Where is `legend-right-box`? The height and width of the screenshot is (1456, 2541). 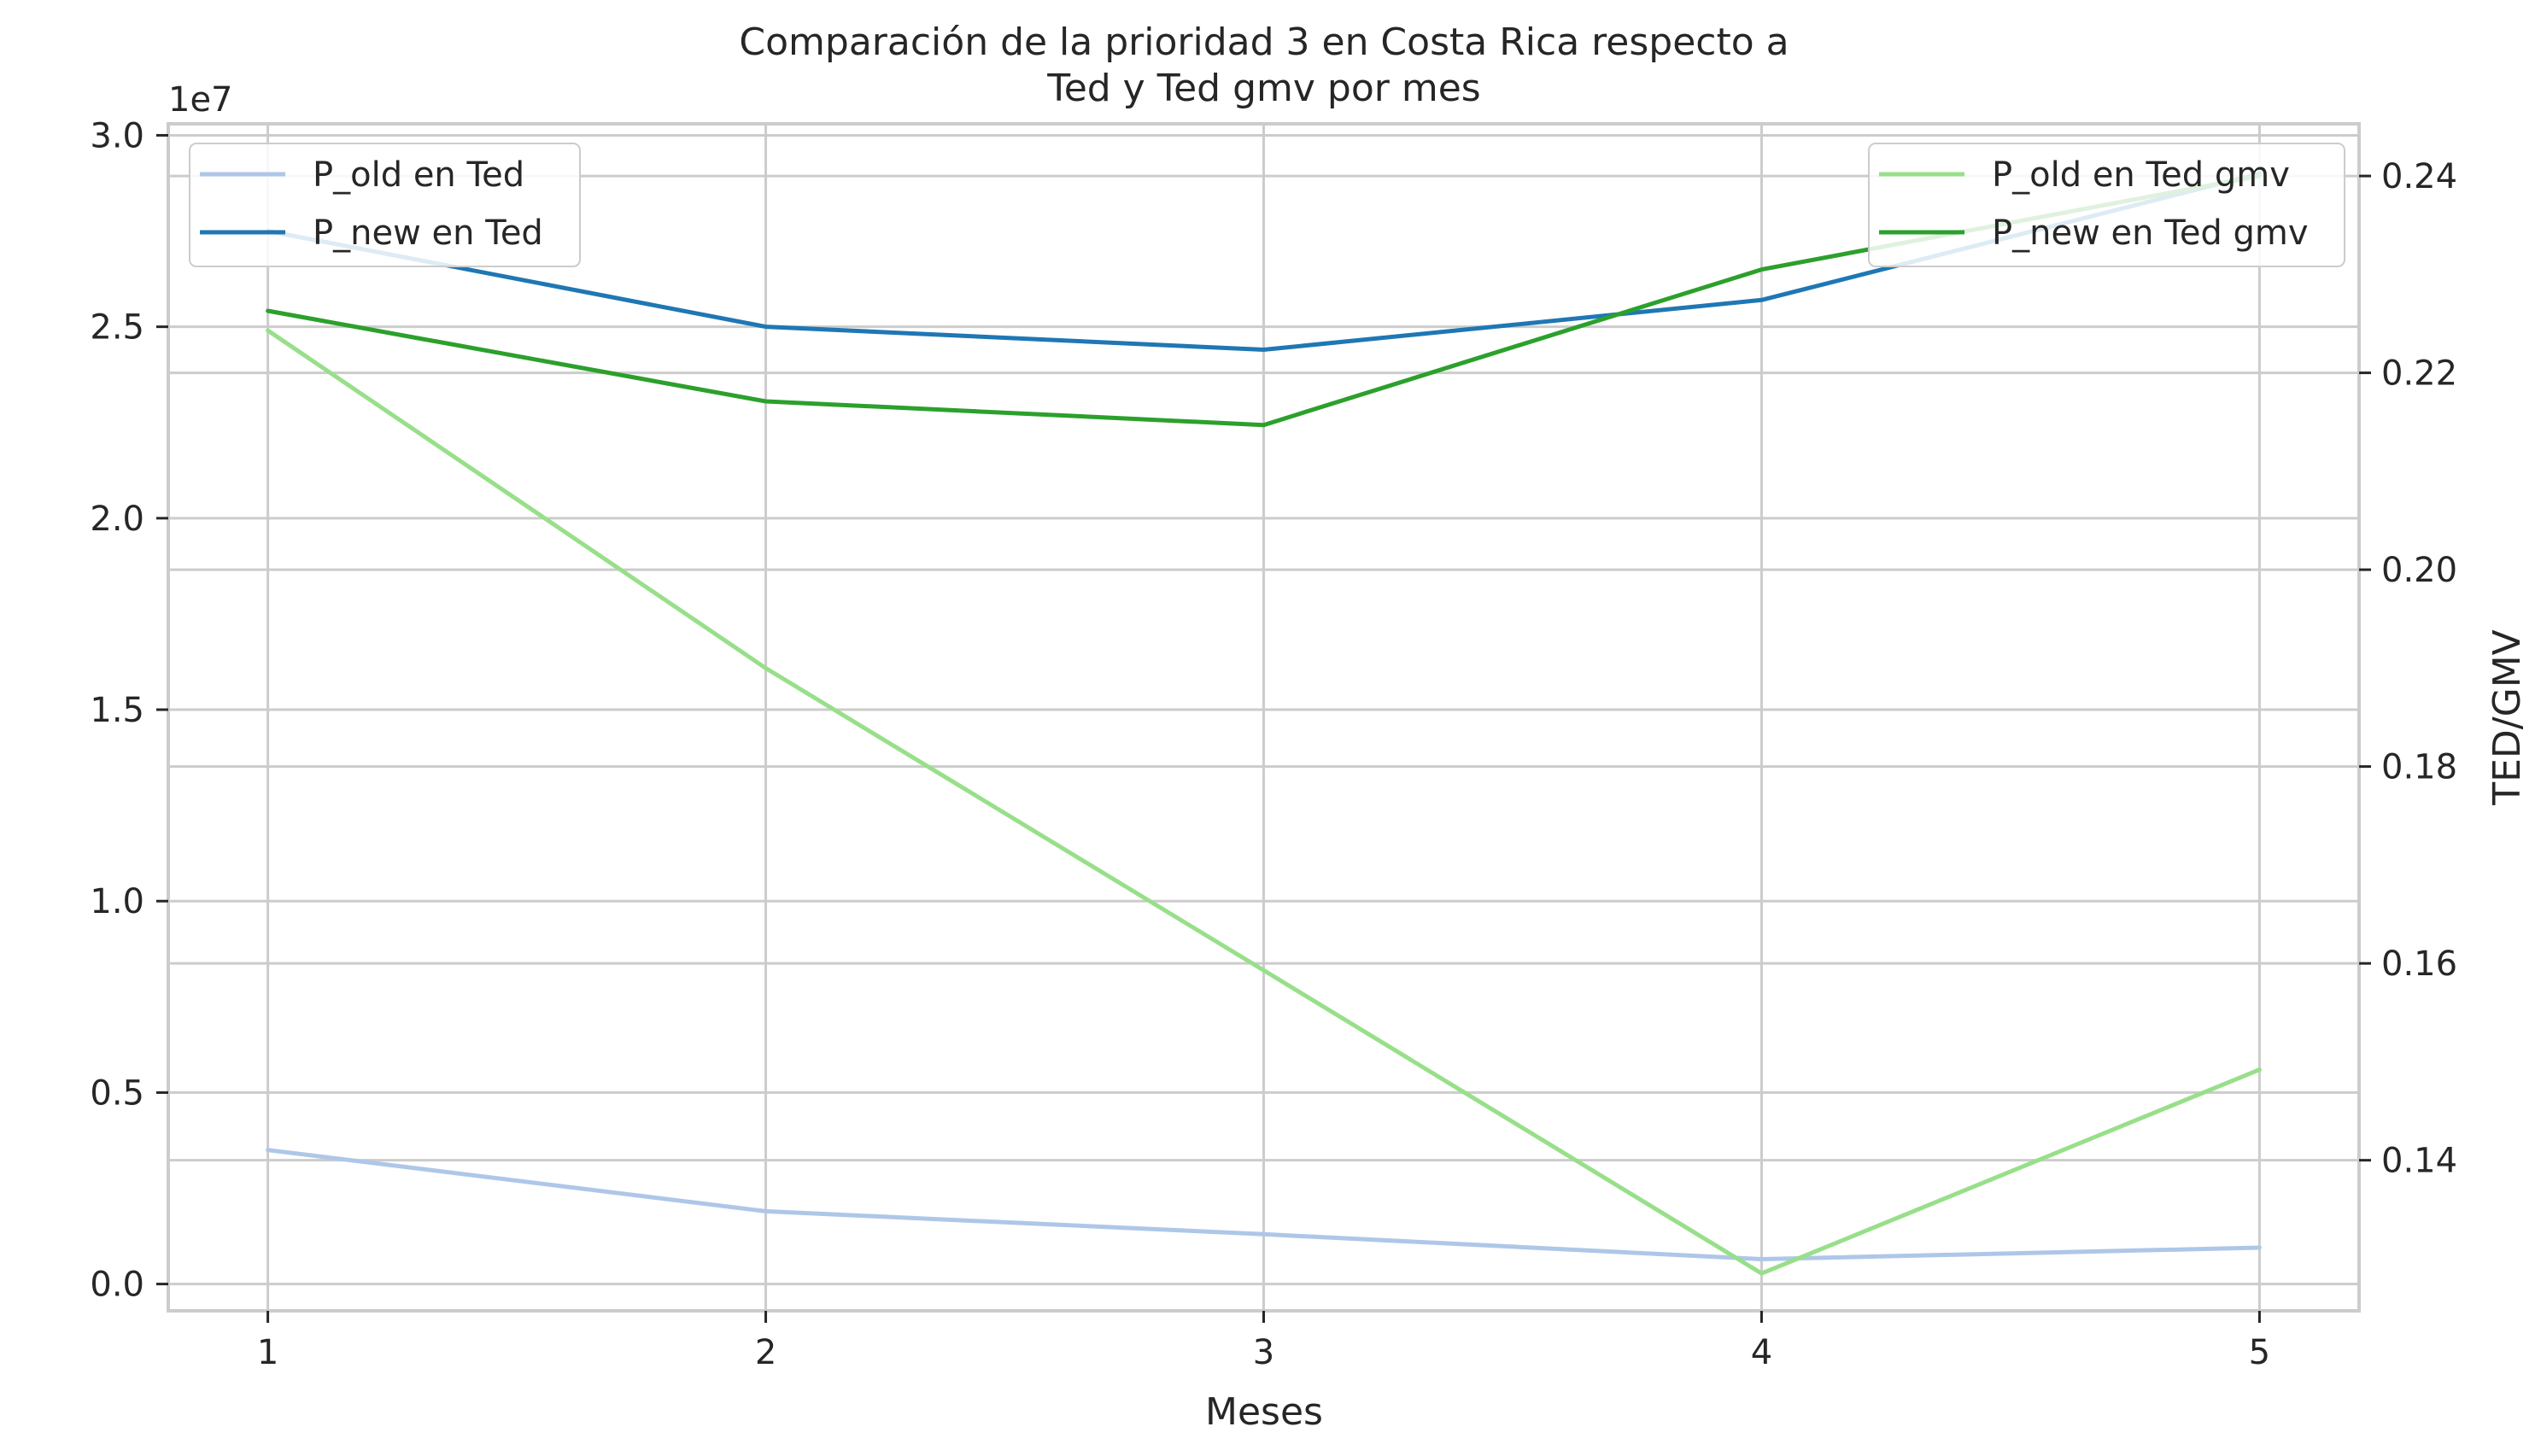 legend-right-box is located at coordinates (2106, 205).